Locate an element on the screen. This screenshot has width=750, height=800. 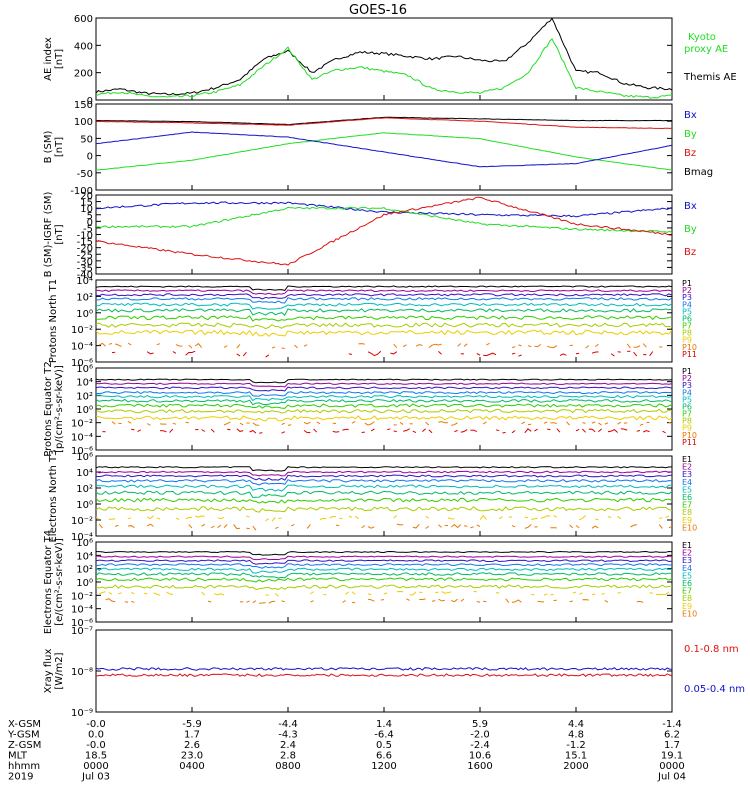
x-axis-value: 0000 is located at coordinates (95, 766).